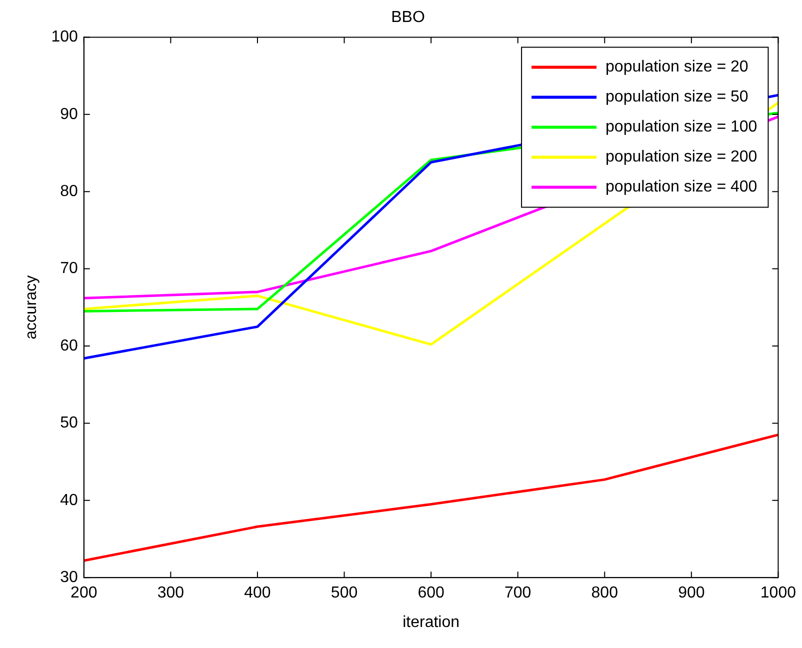 This screenshot has height=648, width=802. I want to click on x-tick-label: 800, so click(604, 593).